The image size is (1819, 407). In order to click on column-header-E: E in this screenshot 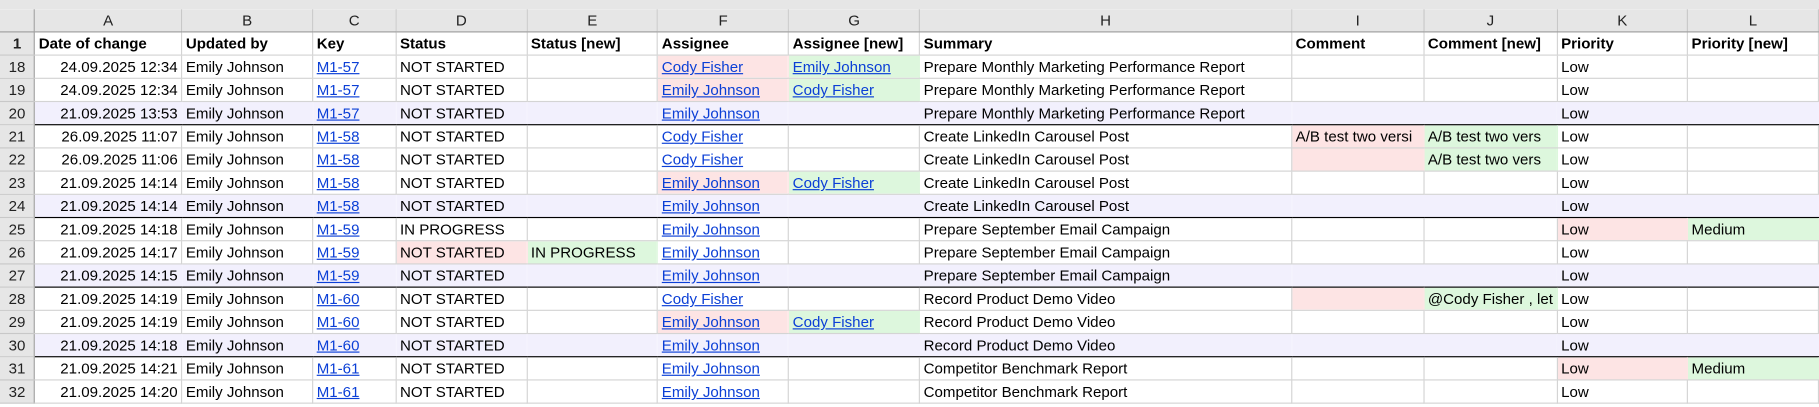, I will do `click(592, 21)`.